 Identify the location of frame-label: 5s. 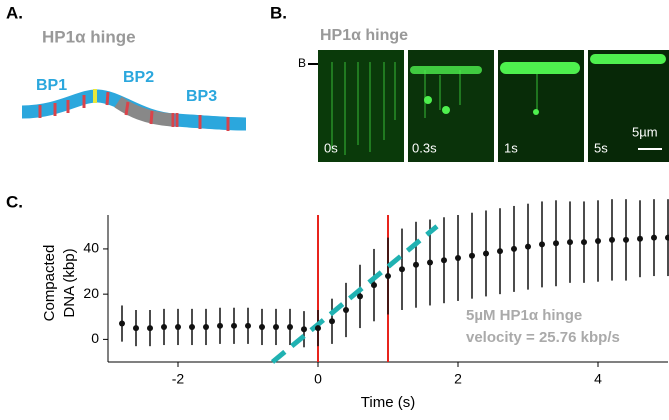
(601, 147).